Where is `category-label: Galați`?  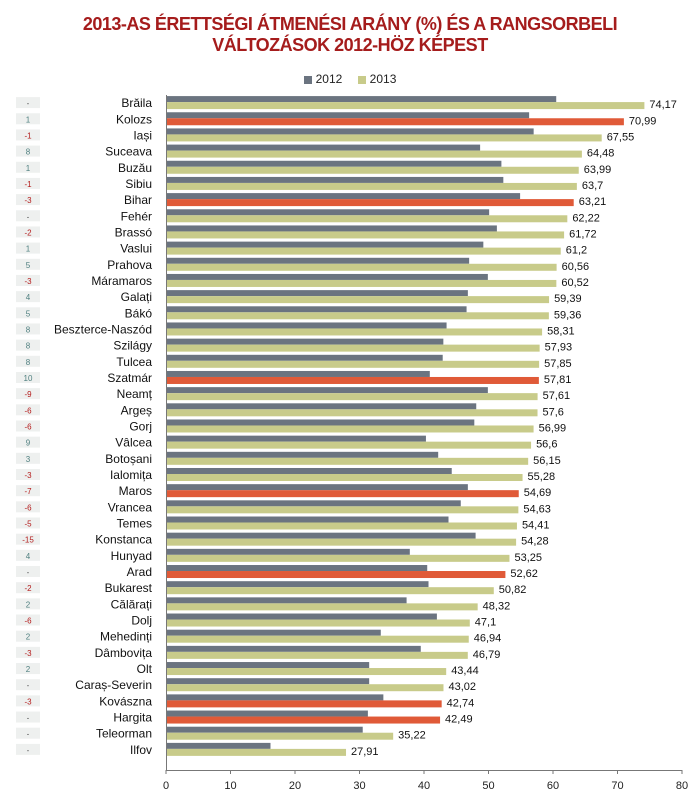
category-label: Galați is located at coordinates (136, 297).